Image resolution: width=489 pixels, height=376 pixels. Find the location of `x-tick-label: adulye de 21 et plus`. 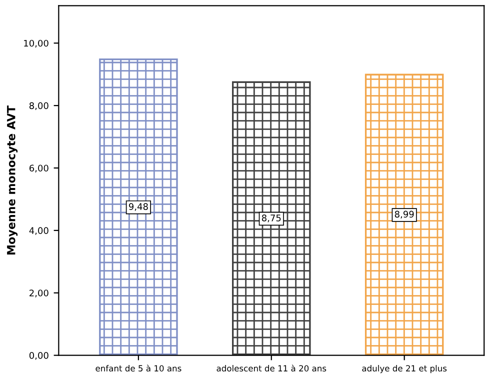

x-tick-label: adulye de 21 et plus is located at coordinates (404, 369).